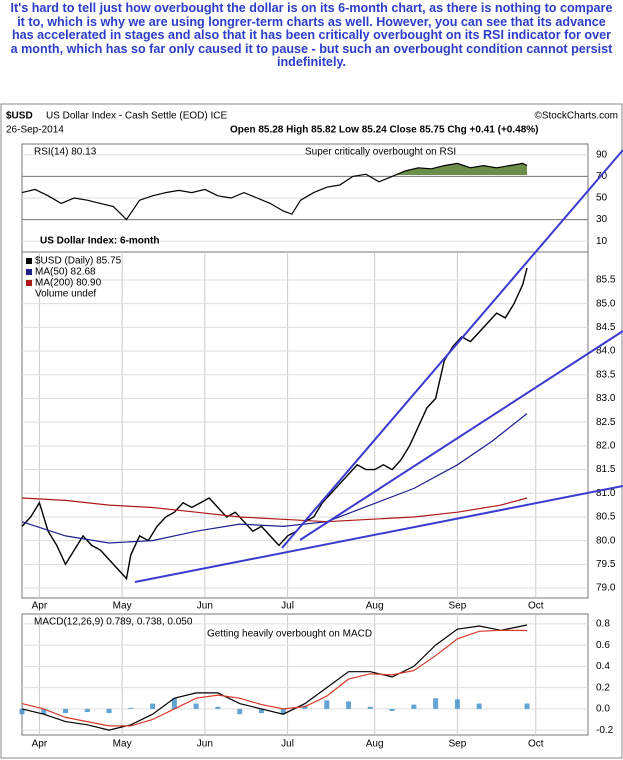 Image resolution: width=623 pixels, height=760 pixels. Describe the element at coordinates (605, 730) in the screenshot. I see `y-tick-label: -0.2` at that location.